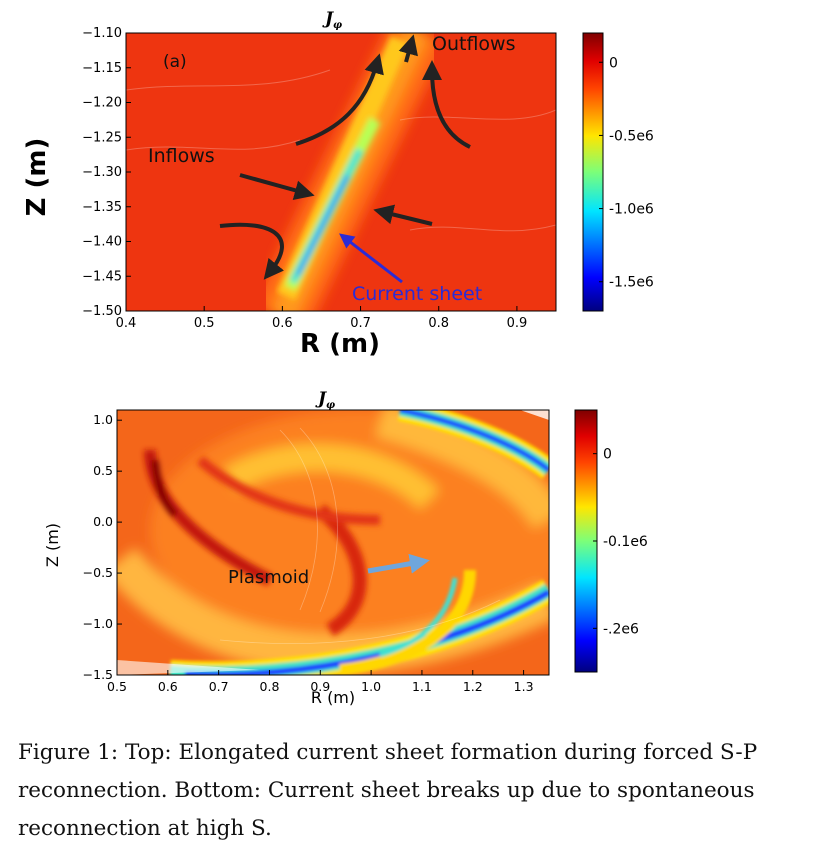 The image size is (830, 867). Describe the element at coordinates (117, 686) in the screenshot. I see `bottom-x-tick-label: 0.5` at that location.